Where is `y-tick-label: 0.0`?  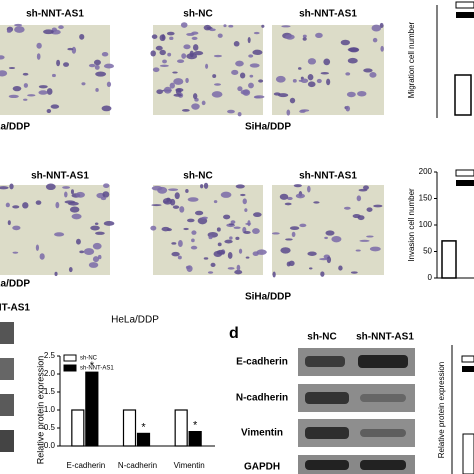 y-tick-label: 0.0 is located at coordinates (50, 445).